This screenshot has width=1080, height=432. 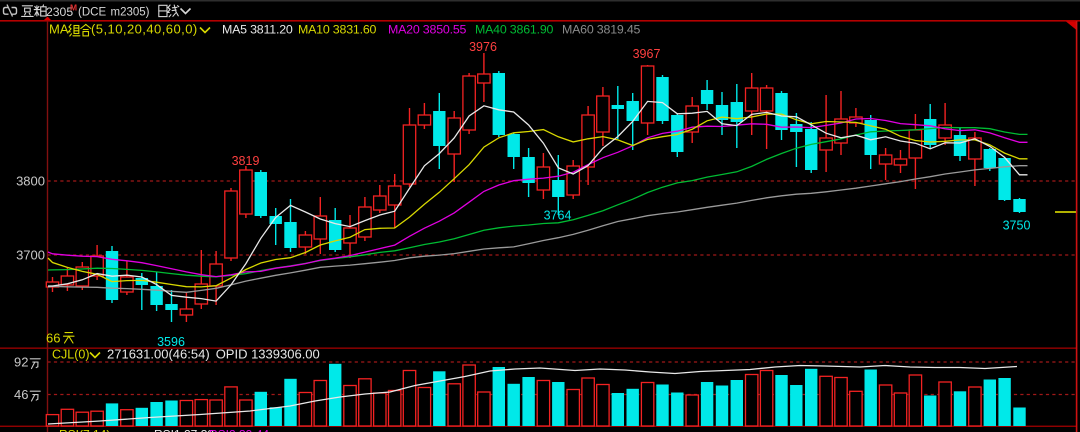 What do you see at coordinates (427, 30) in the screenshot?
I see `svg-text: MA20 3850.55` at bounding box center [427, 30].